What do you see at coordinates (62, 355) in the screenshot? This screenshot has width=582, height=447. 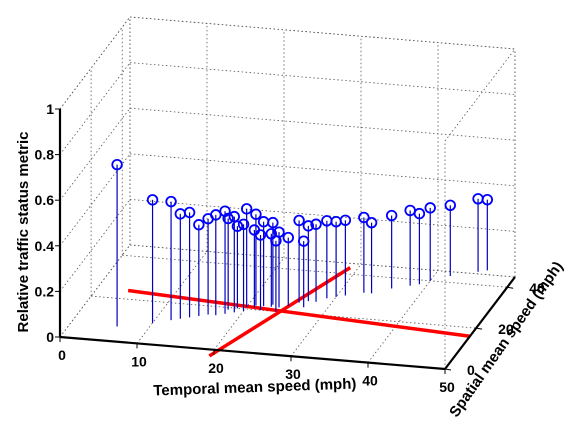 I see `x-tick-label: 0` at bounding box center [62, 355].